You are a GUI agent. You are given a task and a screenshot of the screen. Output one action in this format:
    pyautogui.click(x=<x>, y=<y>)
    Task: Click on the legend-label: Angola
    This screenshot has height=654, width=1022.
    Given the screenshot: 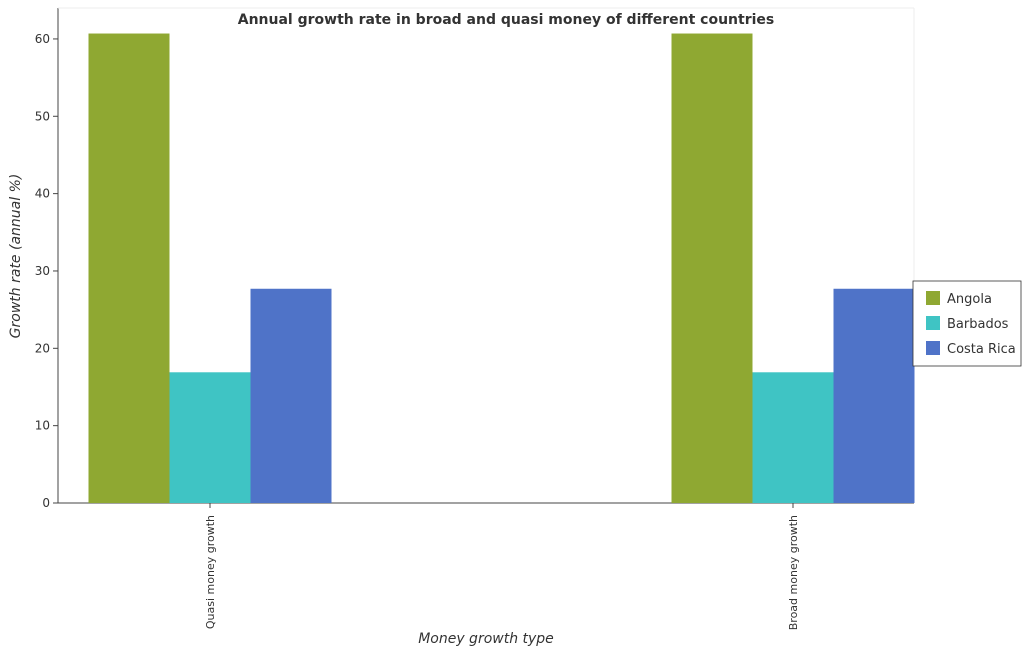 What is the action you would take?
    pyautogui.click(x=969, y=299)
    